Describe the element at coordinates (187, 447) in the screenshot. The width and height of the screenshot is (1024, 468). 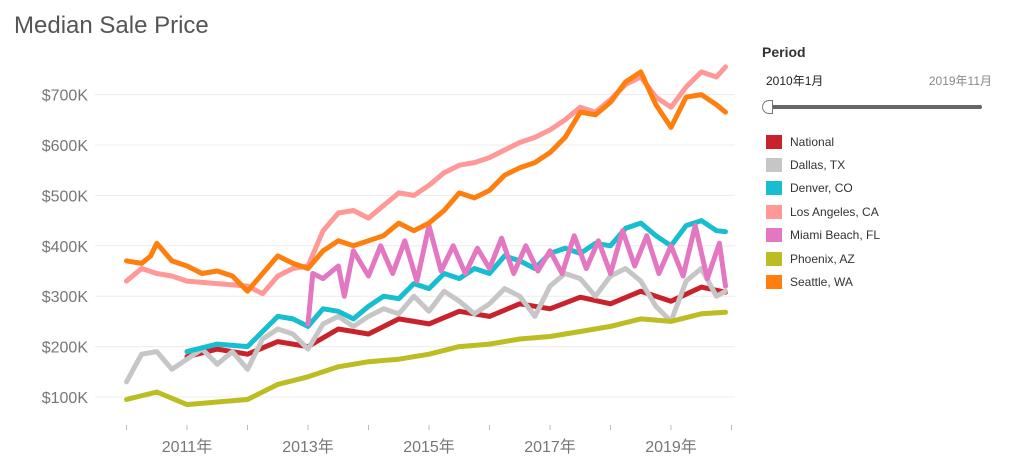
I see `x-tick-label: 2011年` at that location.